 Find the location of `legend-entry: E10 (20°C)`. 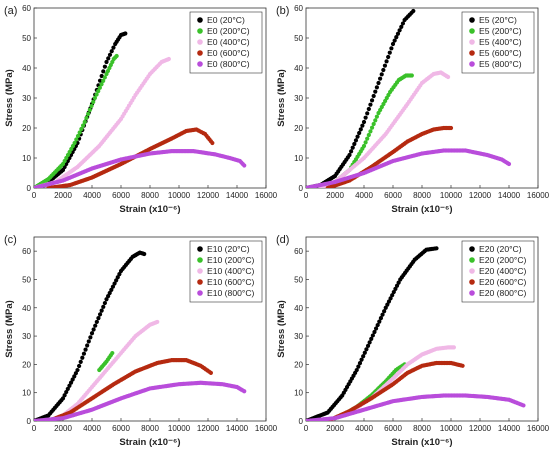

legend-entry: E10 (20°C) is located at coordinates (228, 249).